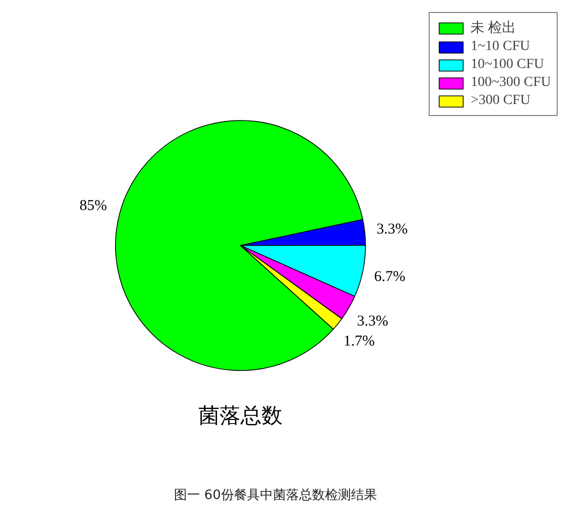  What do you see at coordinates (493, 28) in the screenshot?
I see `legend-label: 未 检出` at bounding box center [493, 28].